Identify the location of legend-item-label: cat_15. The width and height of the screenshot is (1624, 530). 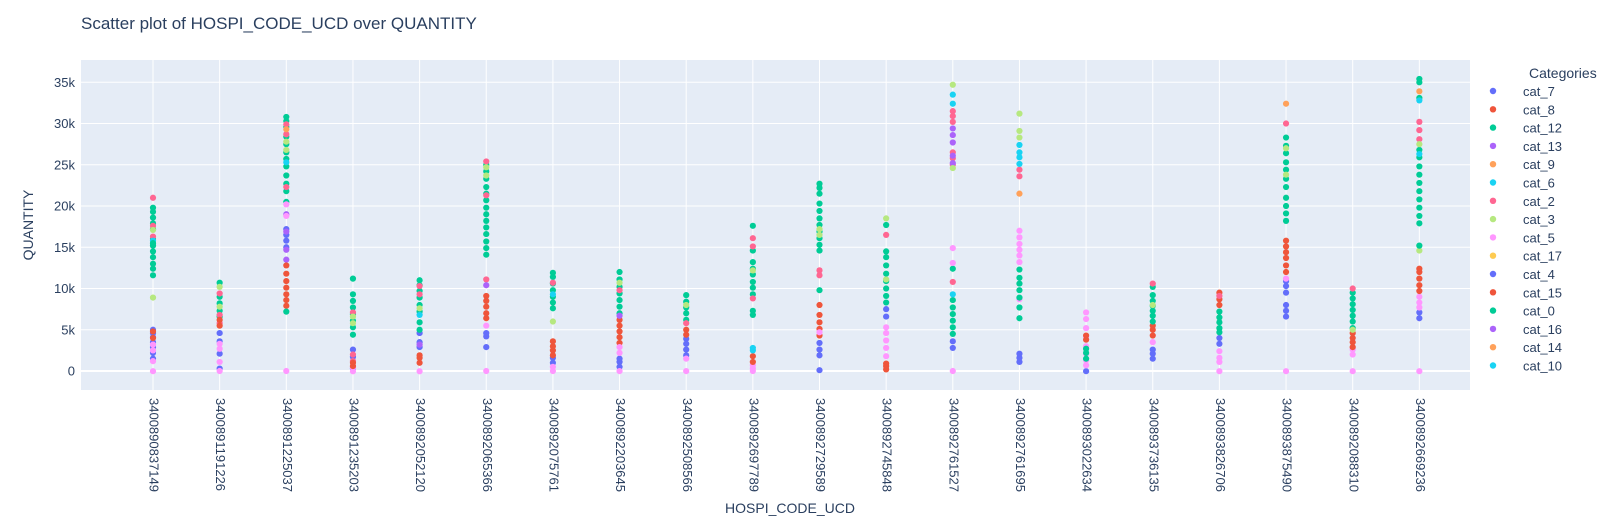
(1542, 292).